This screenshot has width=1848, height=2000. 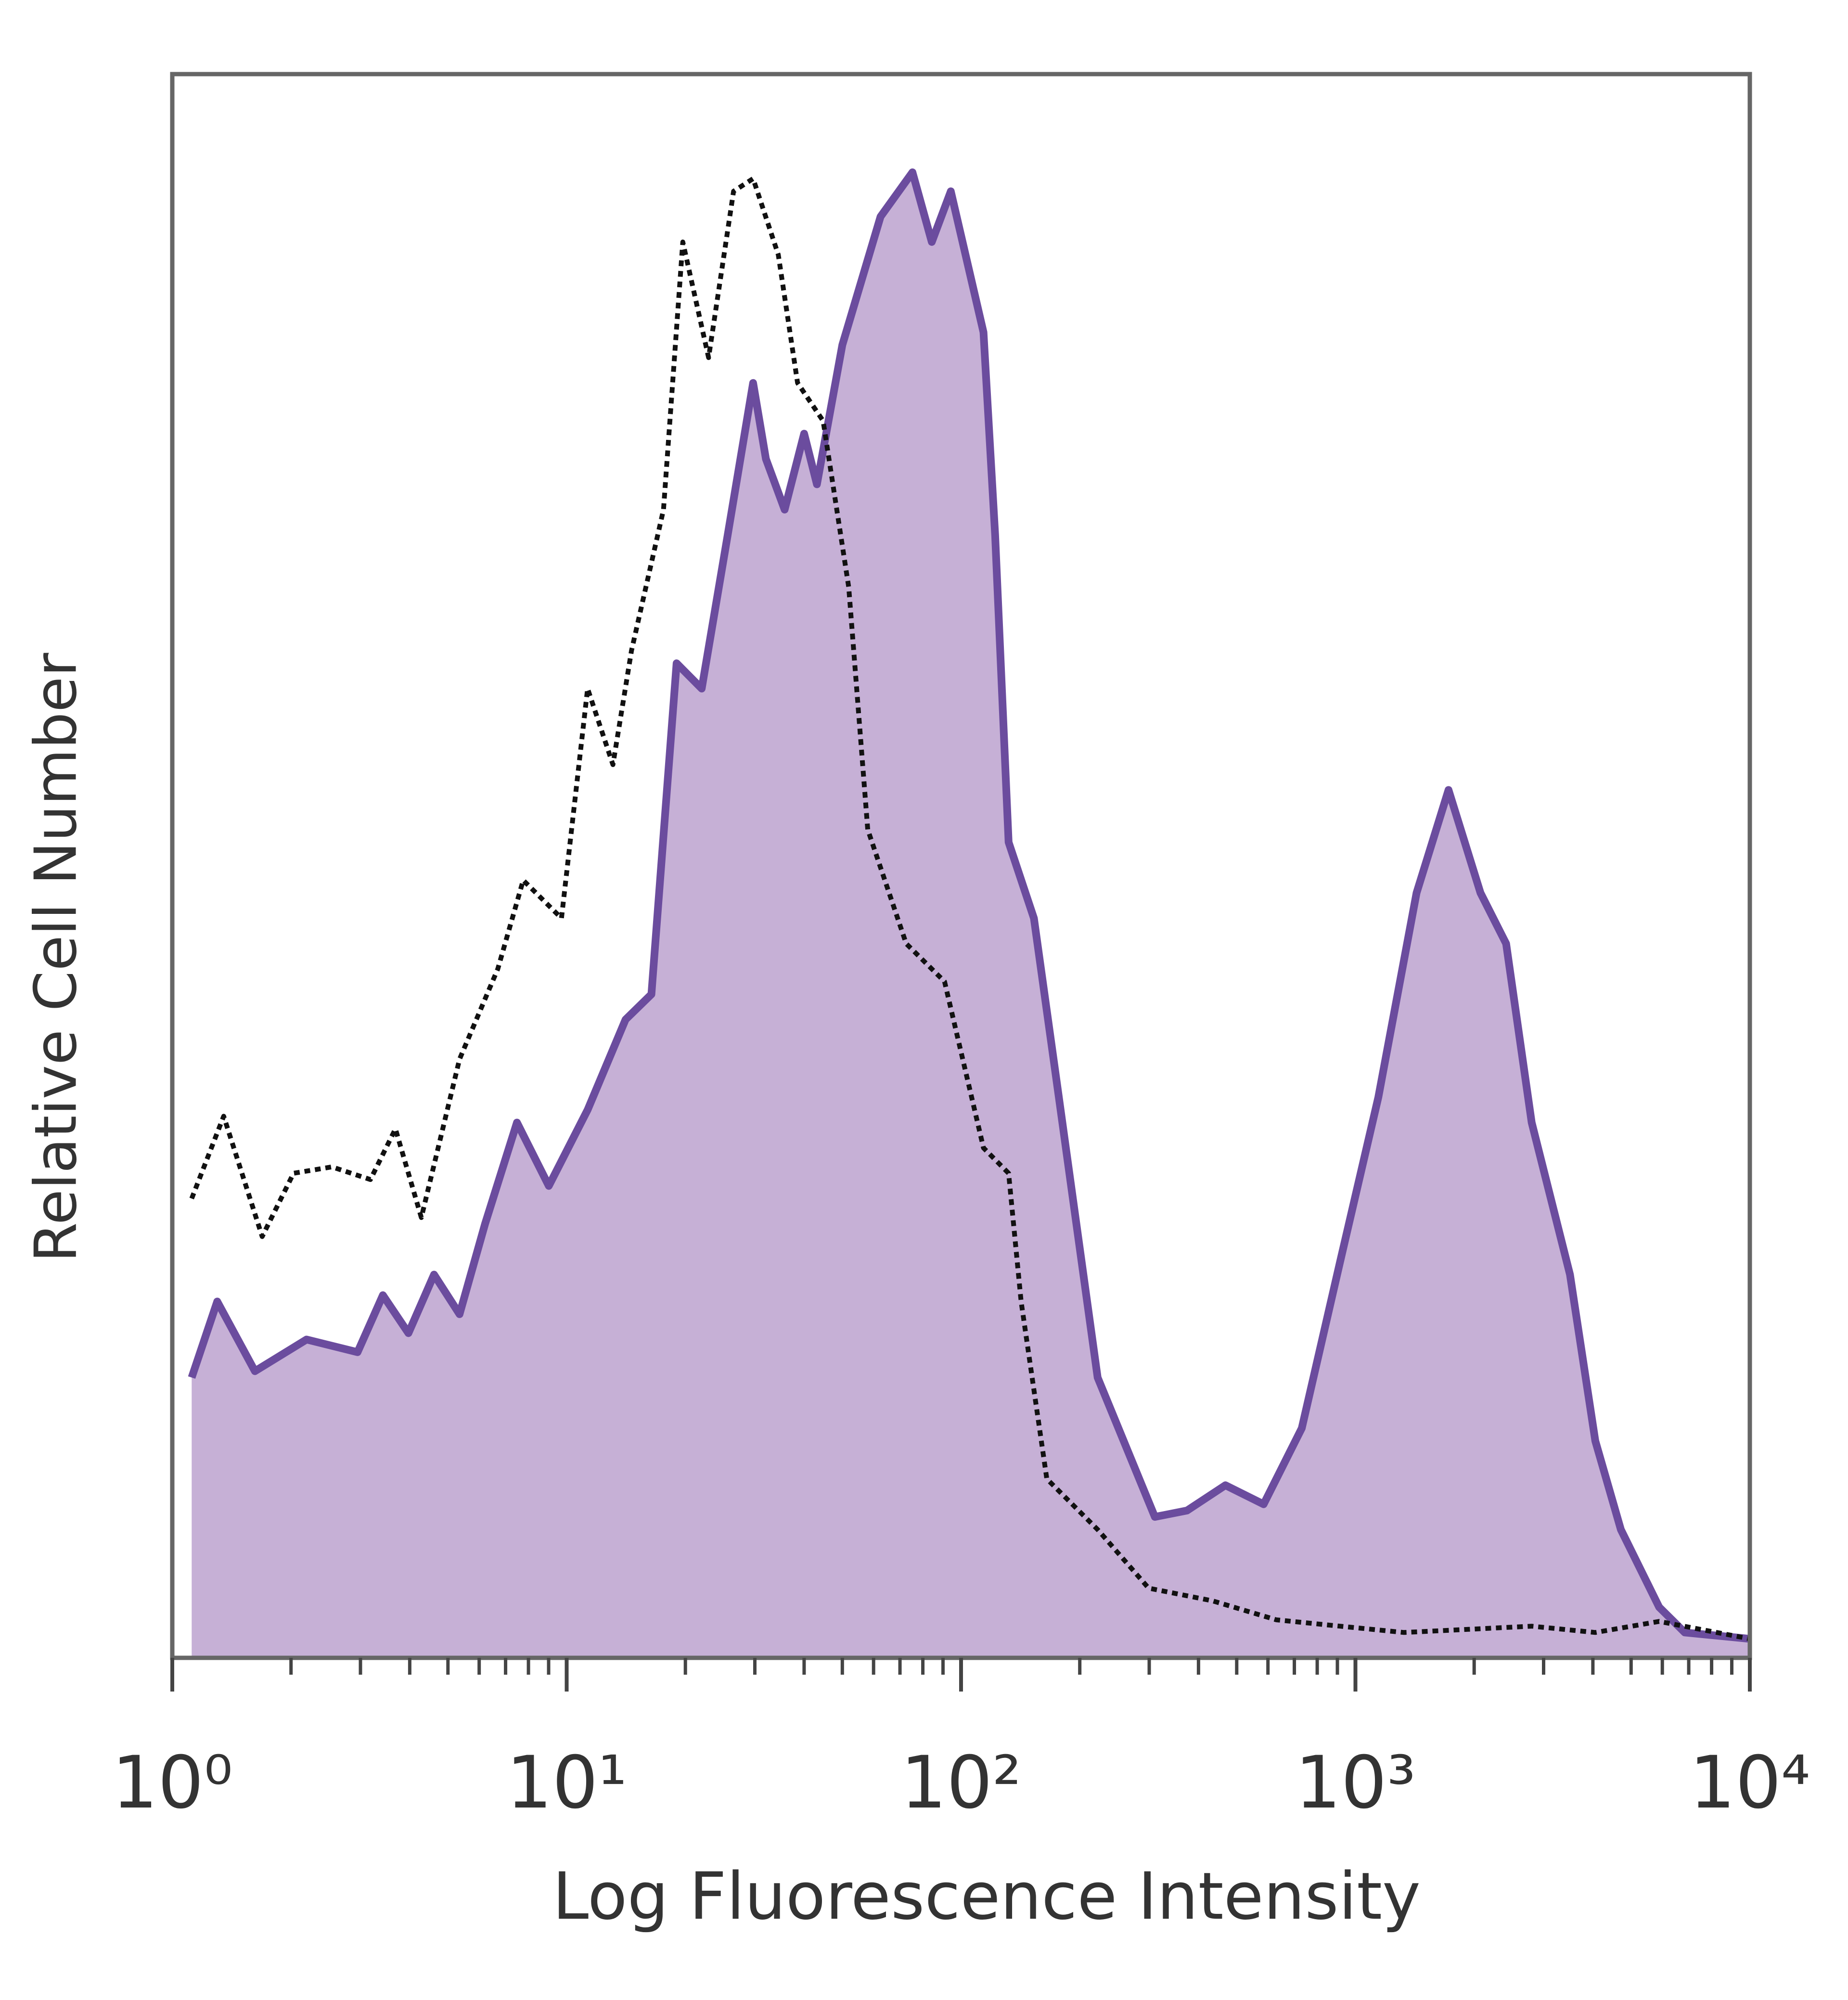 What do you see at coordinates (986, 1896) in the screenshot?
I see `x-axis-label: Log Fluorescence Intensity` at bounding box center [986, 1896].